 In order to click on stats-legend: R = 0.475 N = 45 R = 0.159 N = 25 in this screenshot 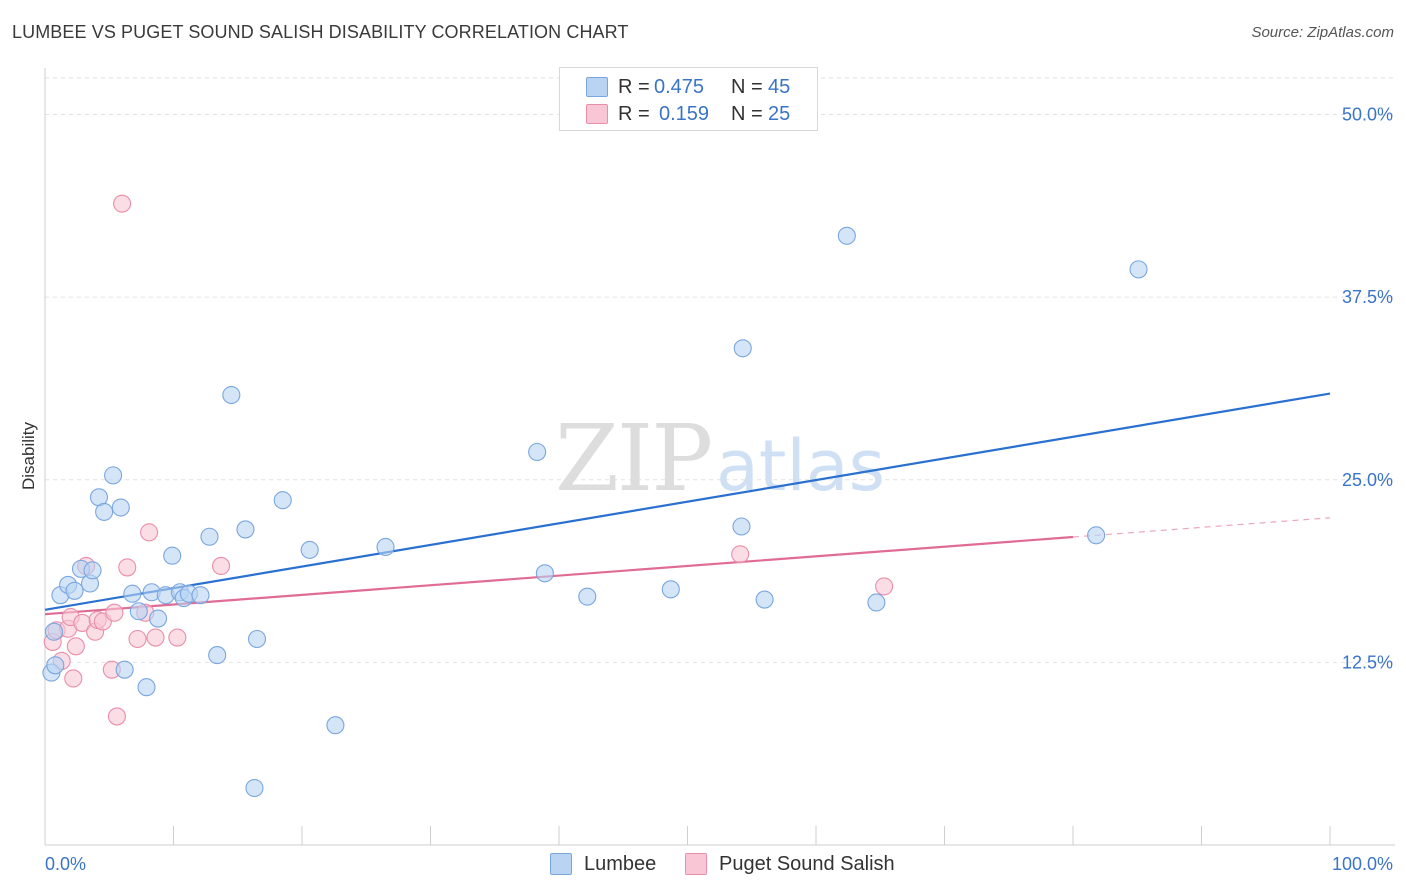, I will do `click(688, 99)`.